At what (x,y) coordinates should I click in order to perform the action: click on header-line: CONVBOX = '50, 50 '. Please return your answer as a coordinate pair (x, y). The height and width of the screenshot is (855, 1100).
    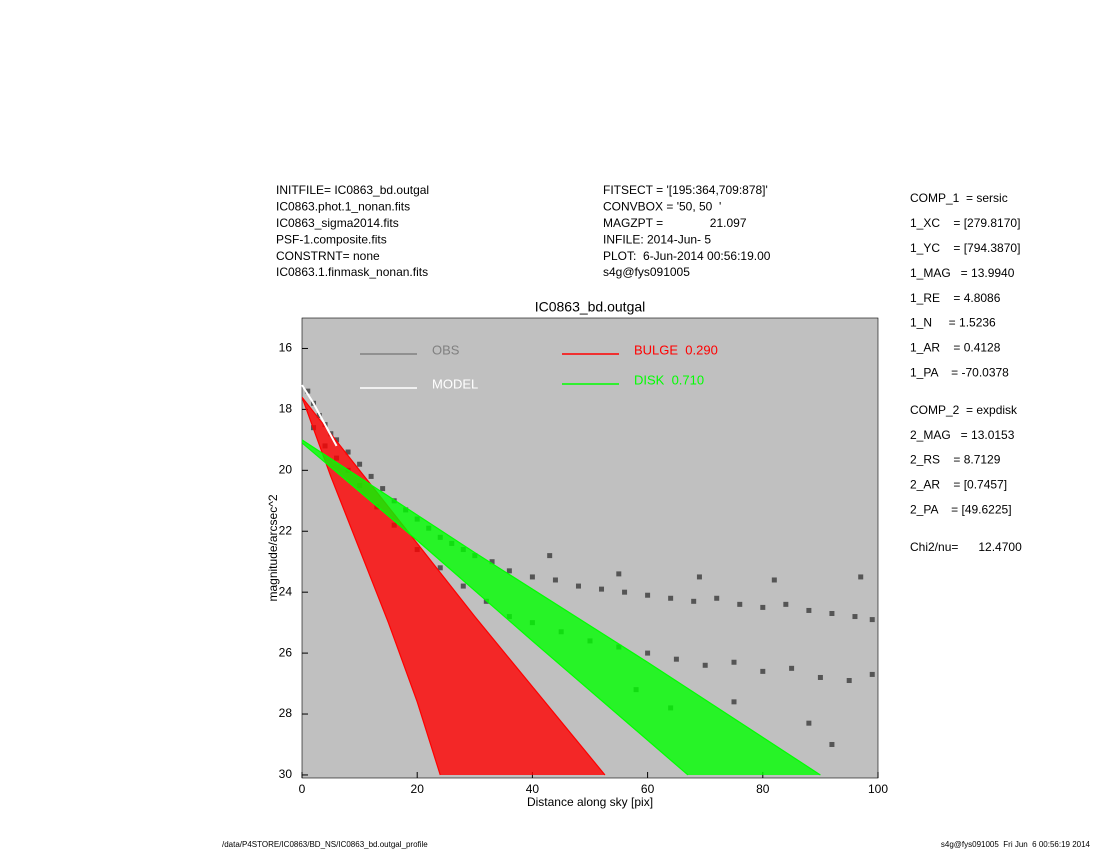
    Looking at the image, I should click on (662, 207).